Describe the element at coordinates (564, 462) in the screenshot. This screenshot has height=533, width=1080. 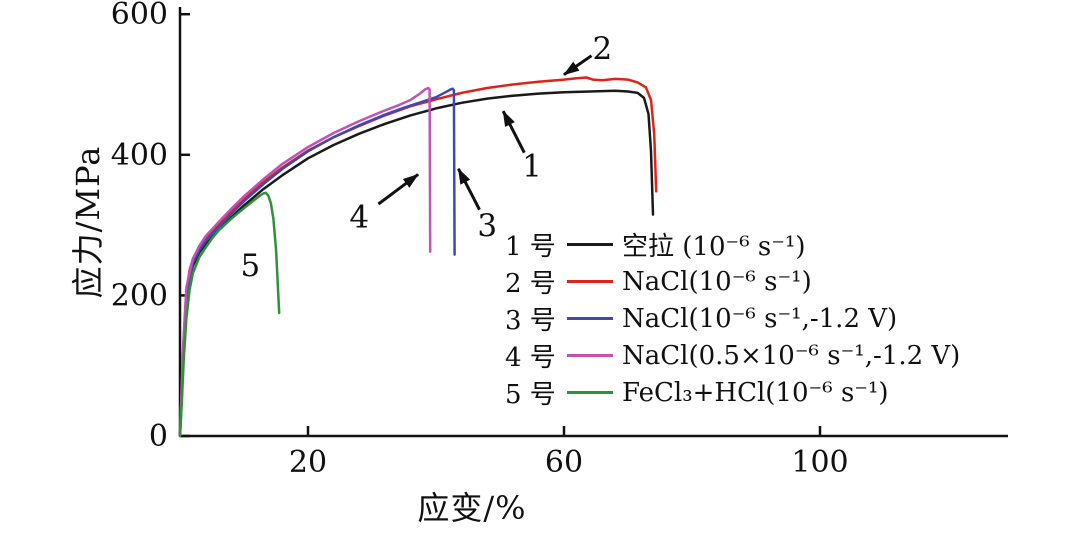
I see `x-tick-label: 60` at that location.